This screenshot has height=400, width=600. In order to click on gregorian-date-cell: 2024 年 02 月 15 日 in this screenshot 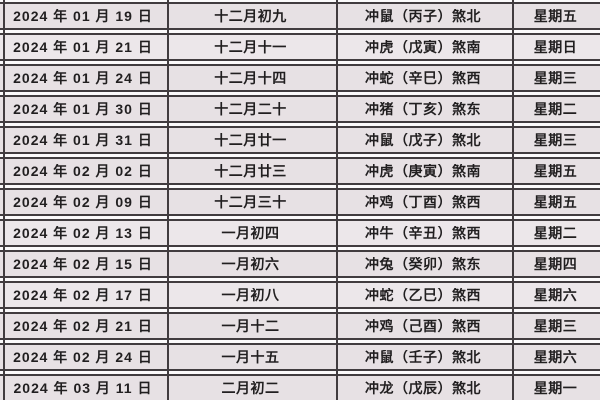, I will do `click(83, 264)`.